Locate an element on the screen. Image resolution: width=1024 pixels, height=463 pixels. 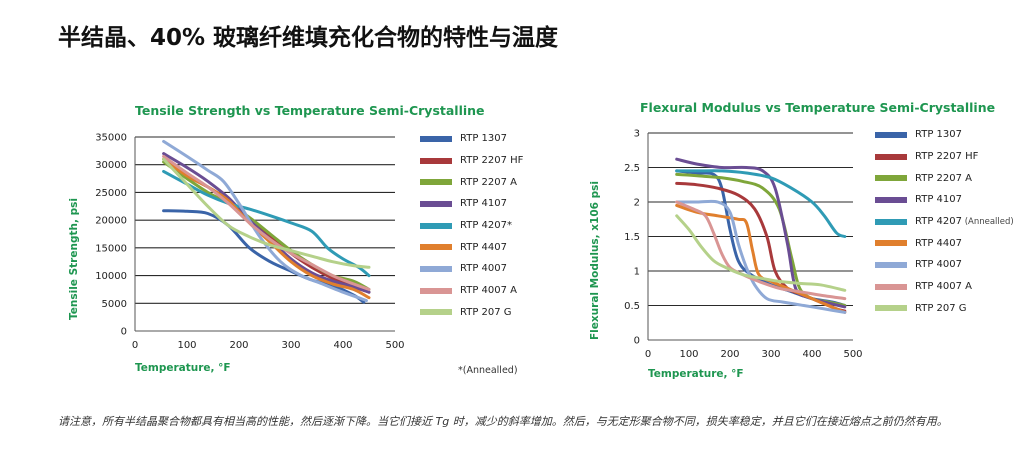
tensile-x-tick-label: 0 is located at coordinates (135, 345).